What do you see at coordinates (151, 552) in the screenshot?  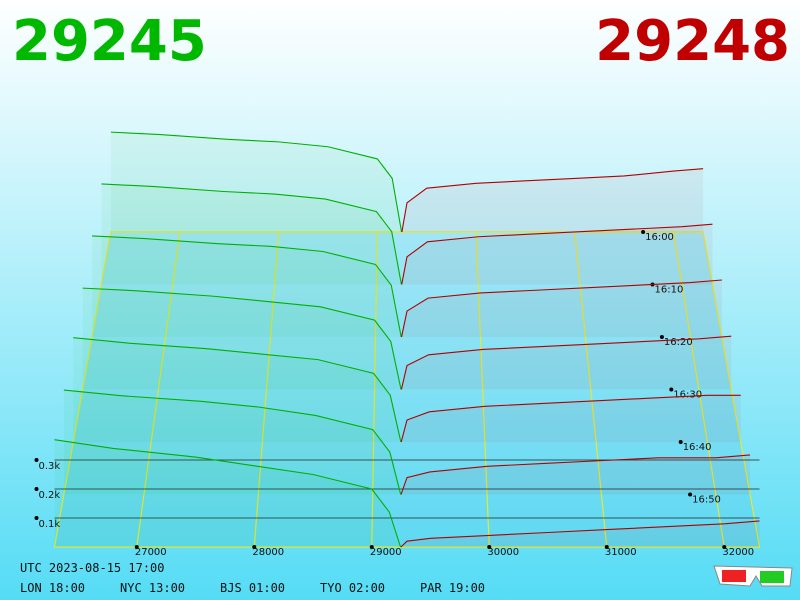 I see `x-tick-label: 27000` at bounding box center [151, 552].